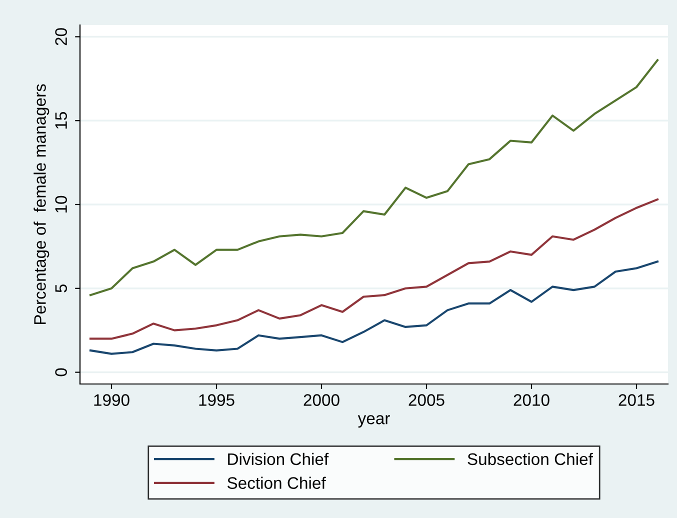  Describe the element at coordinates (426, 400) in the screenshot. I see `x-tick-label: 2005` at that location.